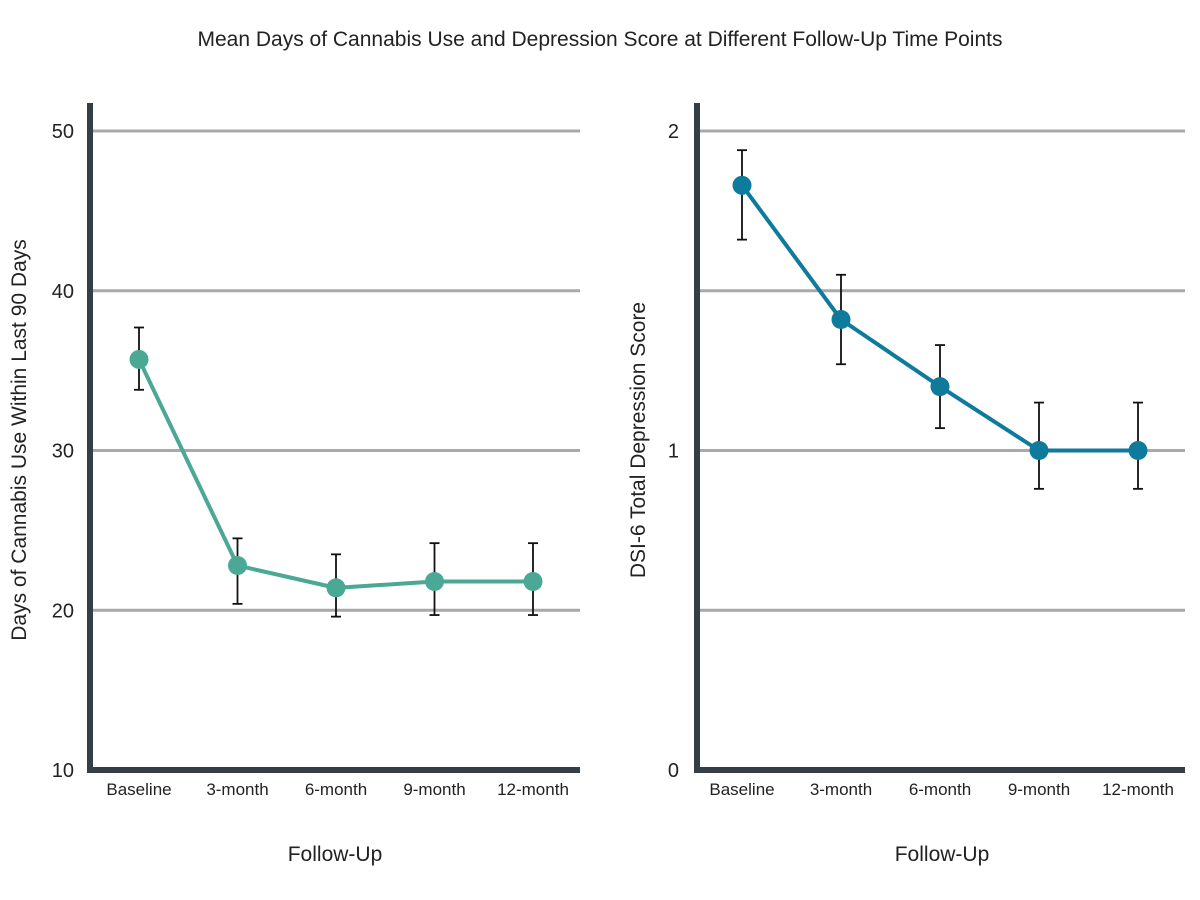 This screenshot has width=1200, height=900. What do you see at coordinates (673, 452) in the screenshot?
I see `y-tick-label: 1` at bounding box center [673, 452].